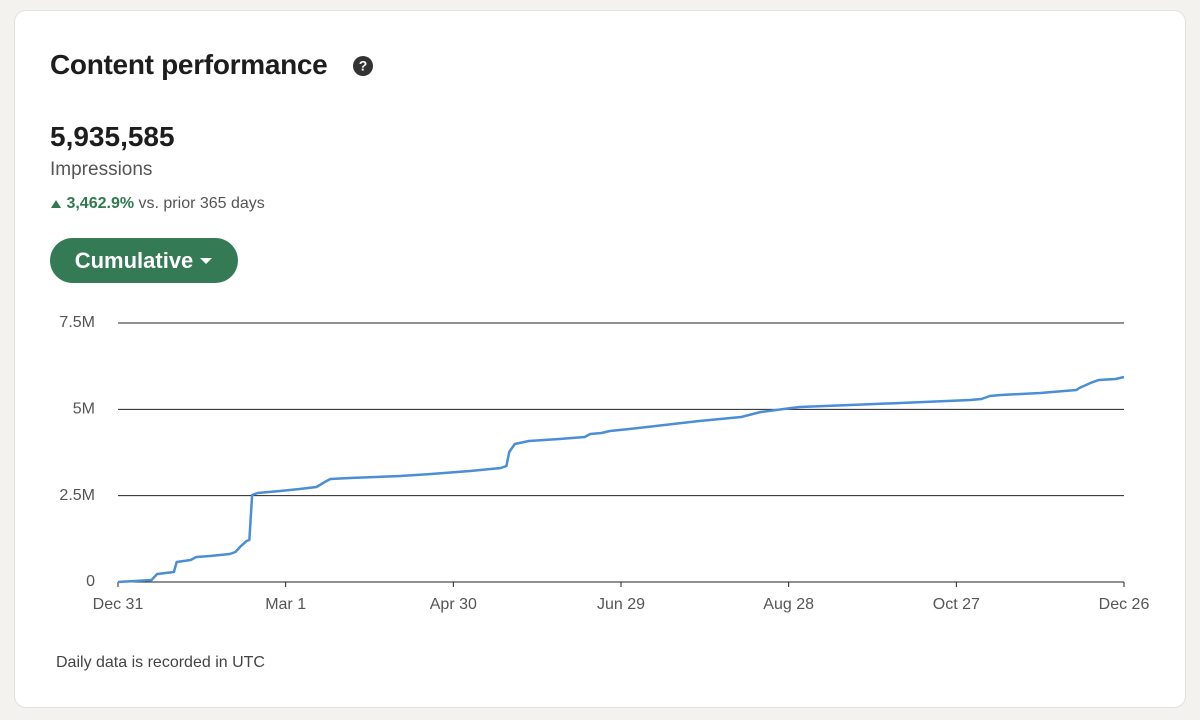 The height and width of the screenshot is (720, 1200). Describe the element at coordinates (77, 322) in the screenshot. I see `y-tick-label: 7.5M` at that location.